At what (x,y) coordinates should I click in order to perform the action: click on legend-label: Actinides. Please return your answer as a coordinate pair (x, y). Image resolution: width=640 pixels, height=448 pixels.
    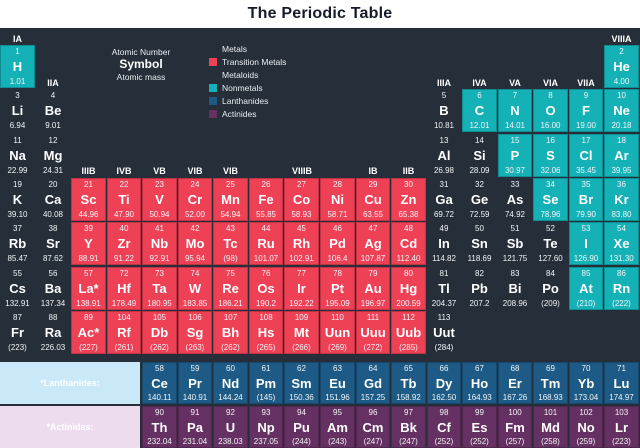
    Looking at the image, I should click on (239, 113).